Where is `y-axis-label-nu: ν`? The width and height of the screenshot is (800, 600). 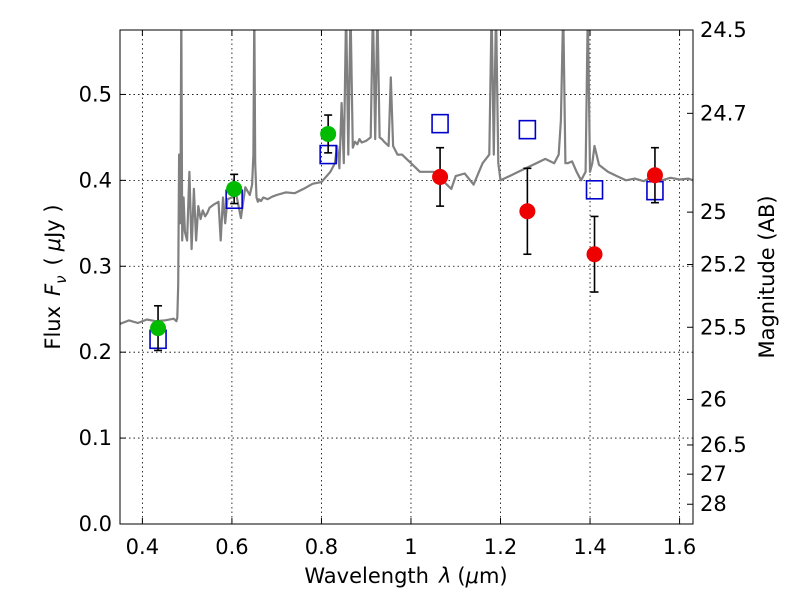 y-axis-label-nu: ν is located at coordinates (61, 279).